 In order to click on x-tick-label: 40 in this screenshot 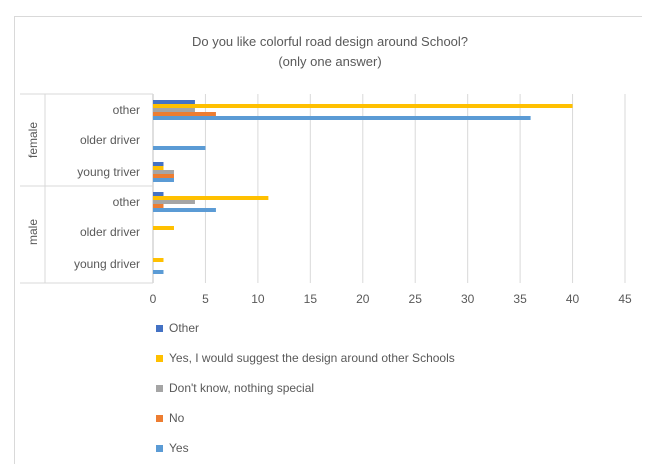, I will do `click(573, 299)`.